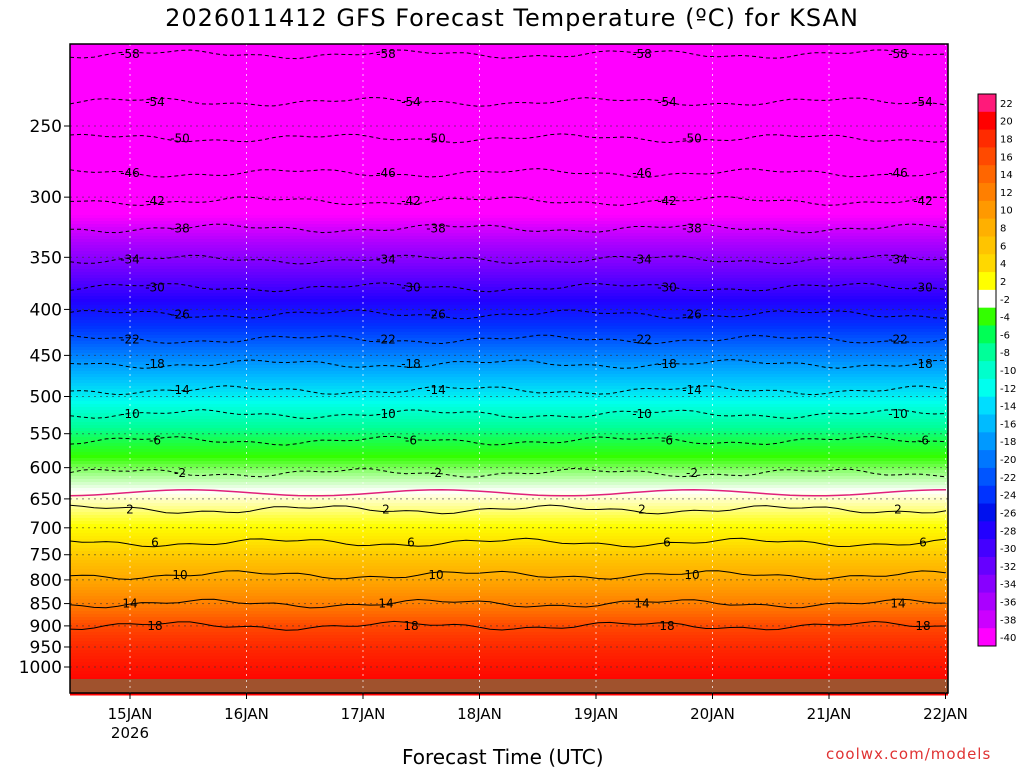  Describe the element at coordinates (1003, 264) in the screenshot. I see `colorbar-label: 4` at that location.